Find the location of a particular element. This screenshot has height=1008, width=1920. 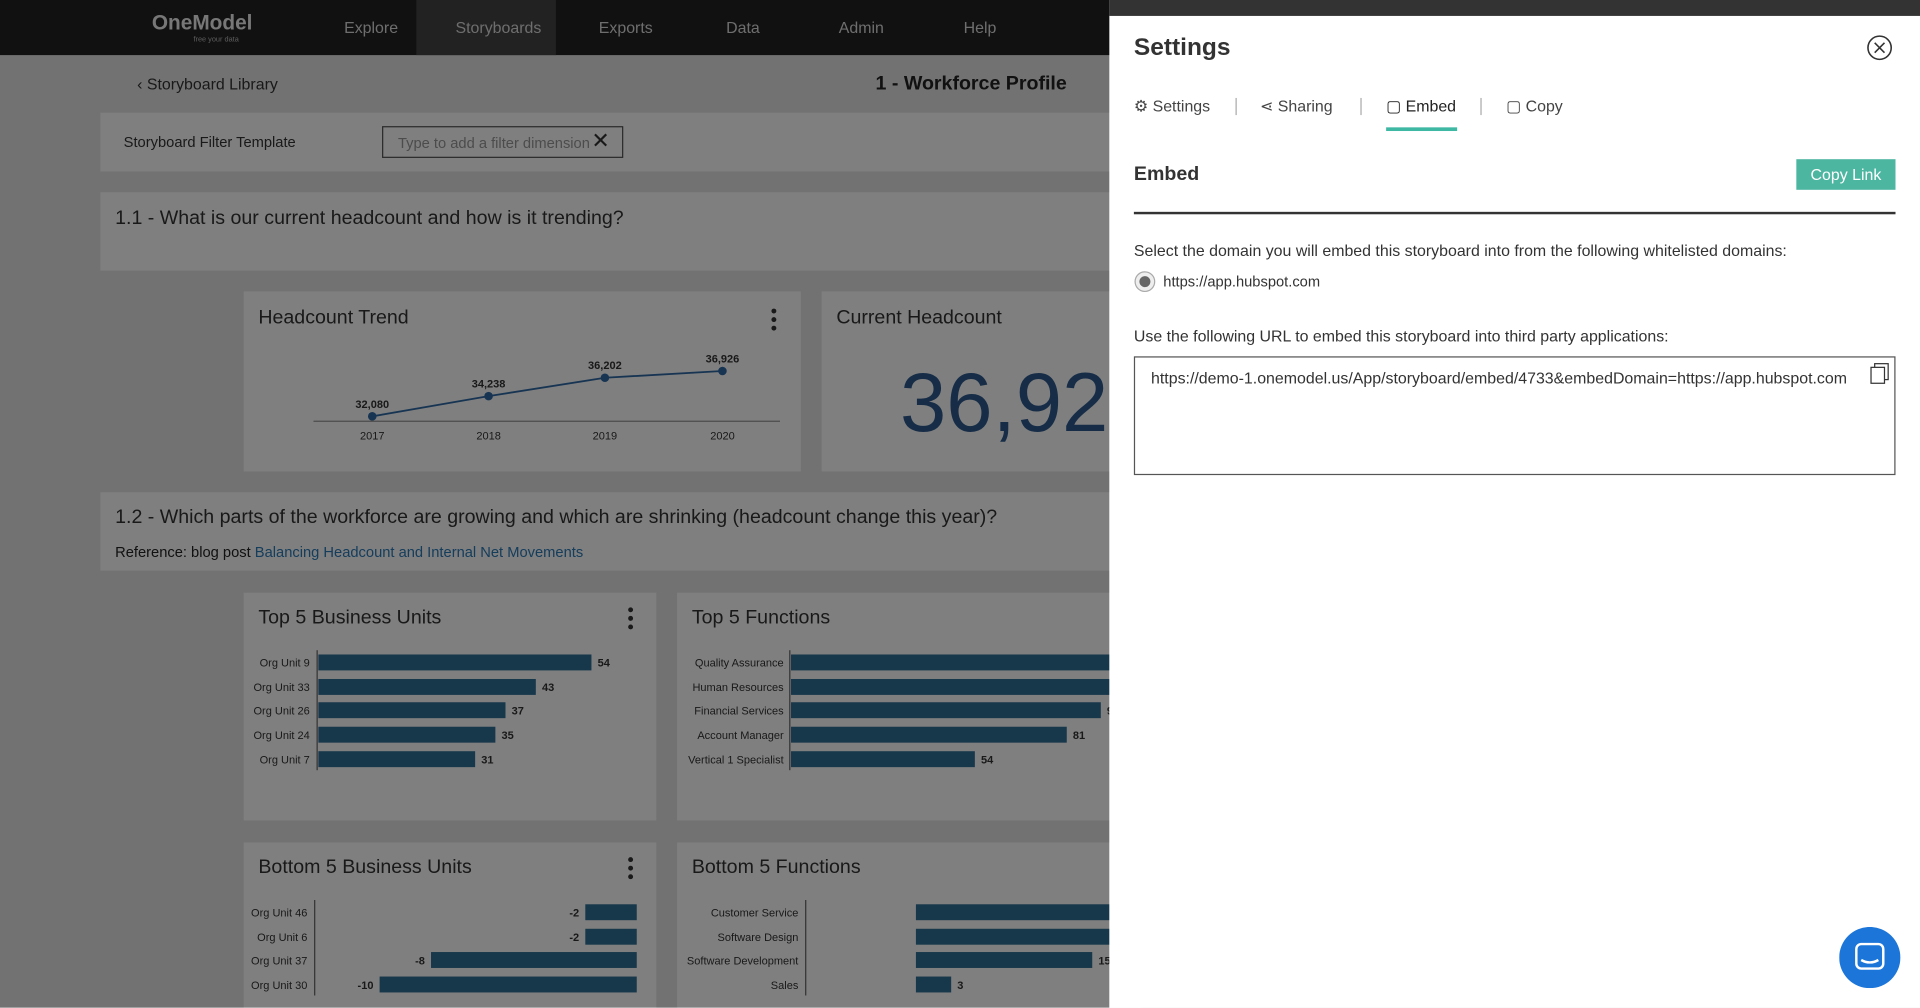

tab-sharing: ⋖ Sharing is located at coordinates (1296, 106).